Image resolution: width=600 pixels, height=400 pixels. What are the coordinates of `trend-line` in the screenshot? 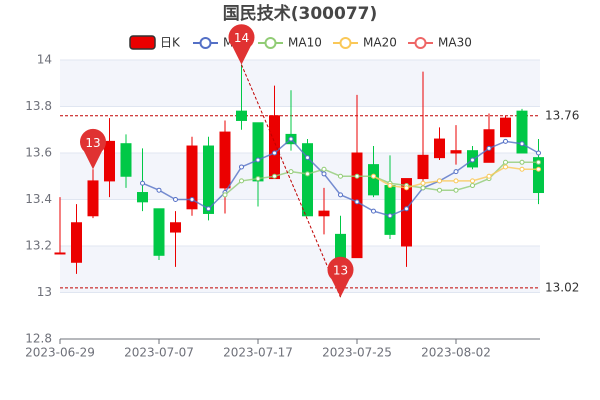 It's located at (291, 181).